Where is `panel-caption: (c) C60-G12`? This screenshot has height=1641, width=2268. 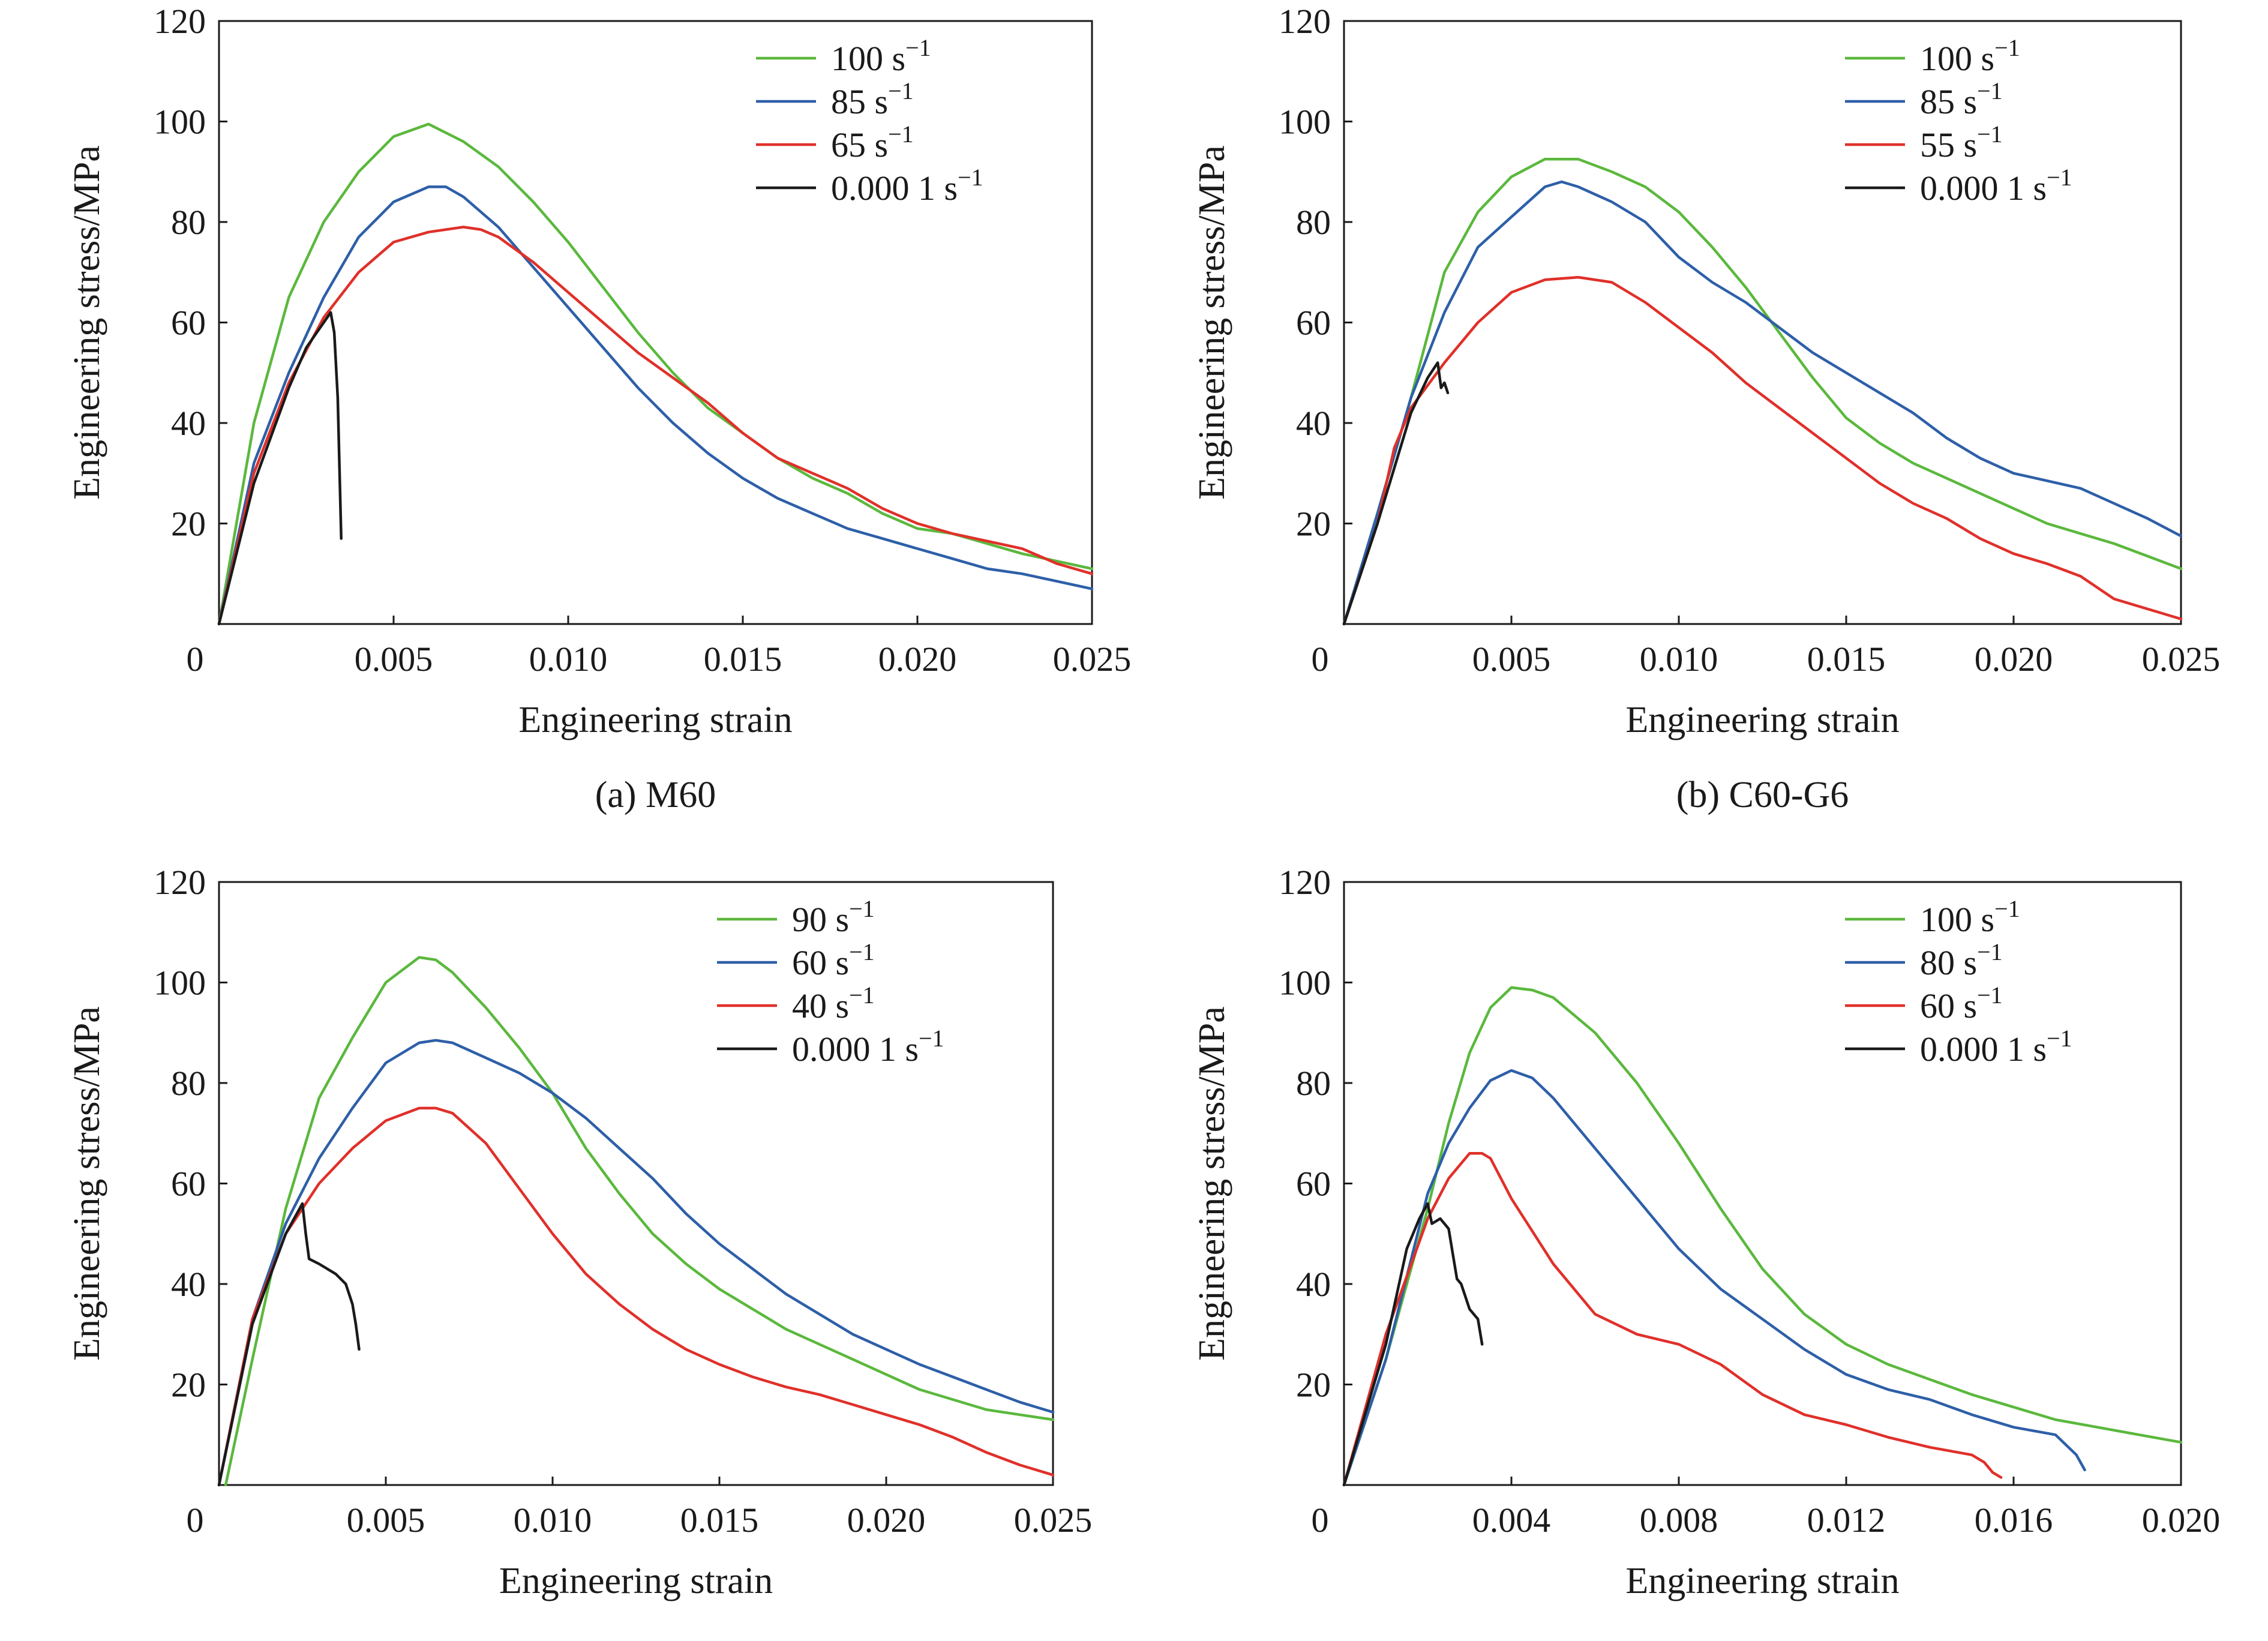
panel-caption: (c) C60-G12 is located at coordinates (635, 1638).